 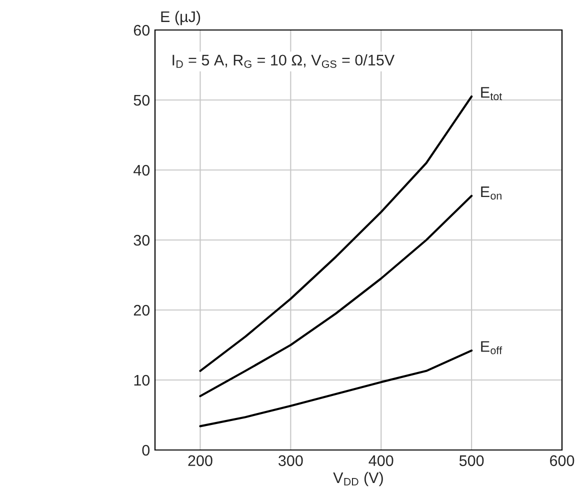 What do you see at coordinates (336, 389) in the screenshot?
I see `line-series` at bounding box center [336, 389].